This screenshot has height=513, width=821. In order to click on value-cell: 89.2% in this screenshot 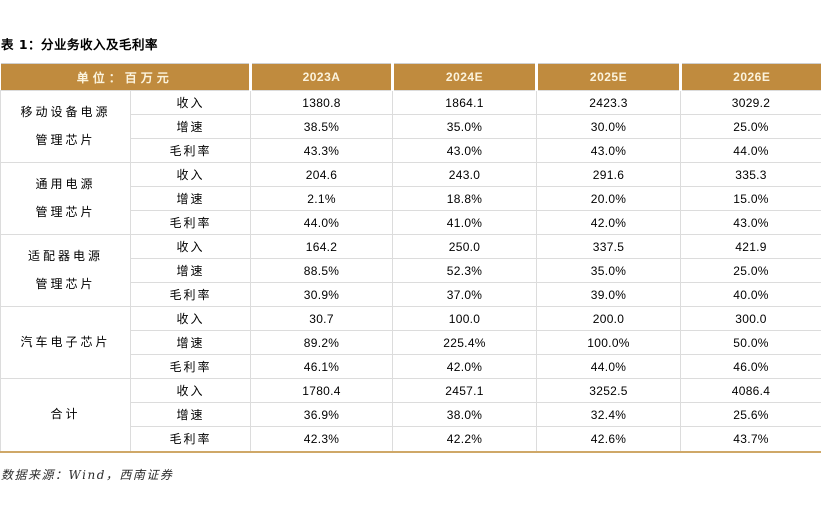, I will do `click(322, 342)`.